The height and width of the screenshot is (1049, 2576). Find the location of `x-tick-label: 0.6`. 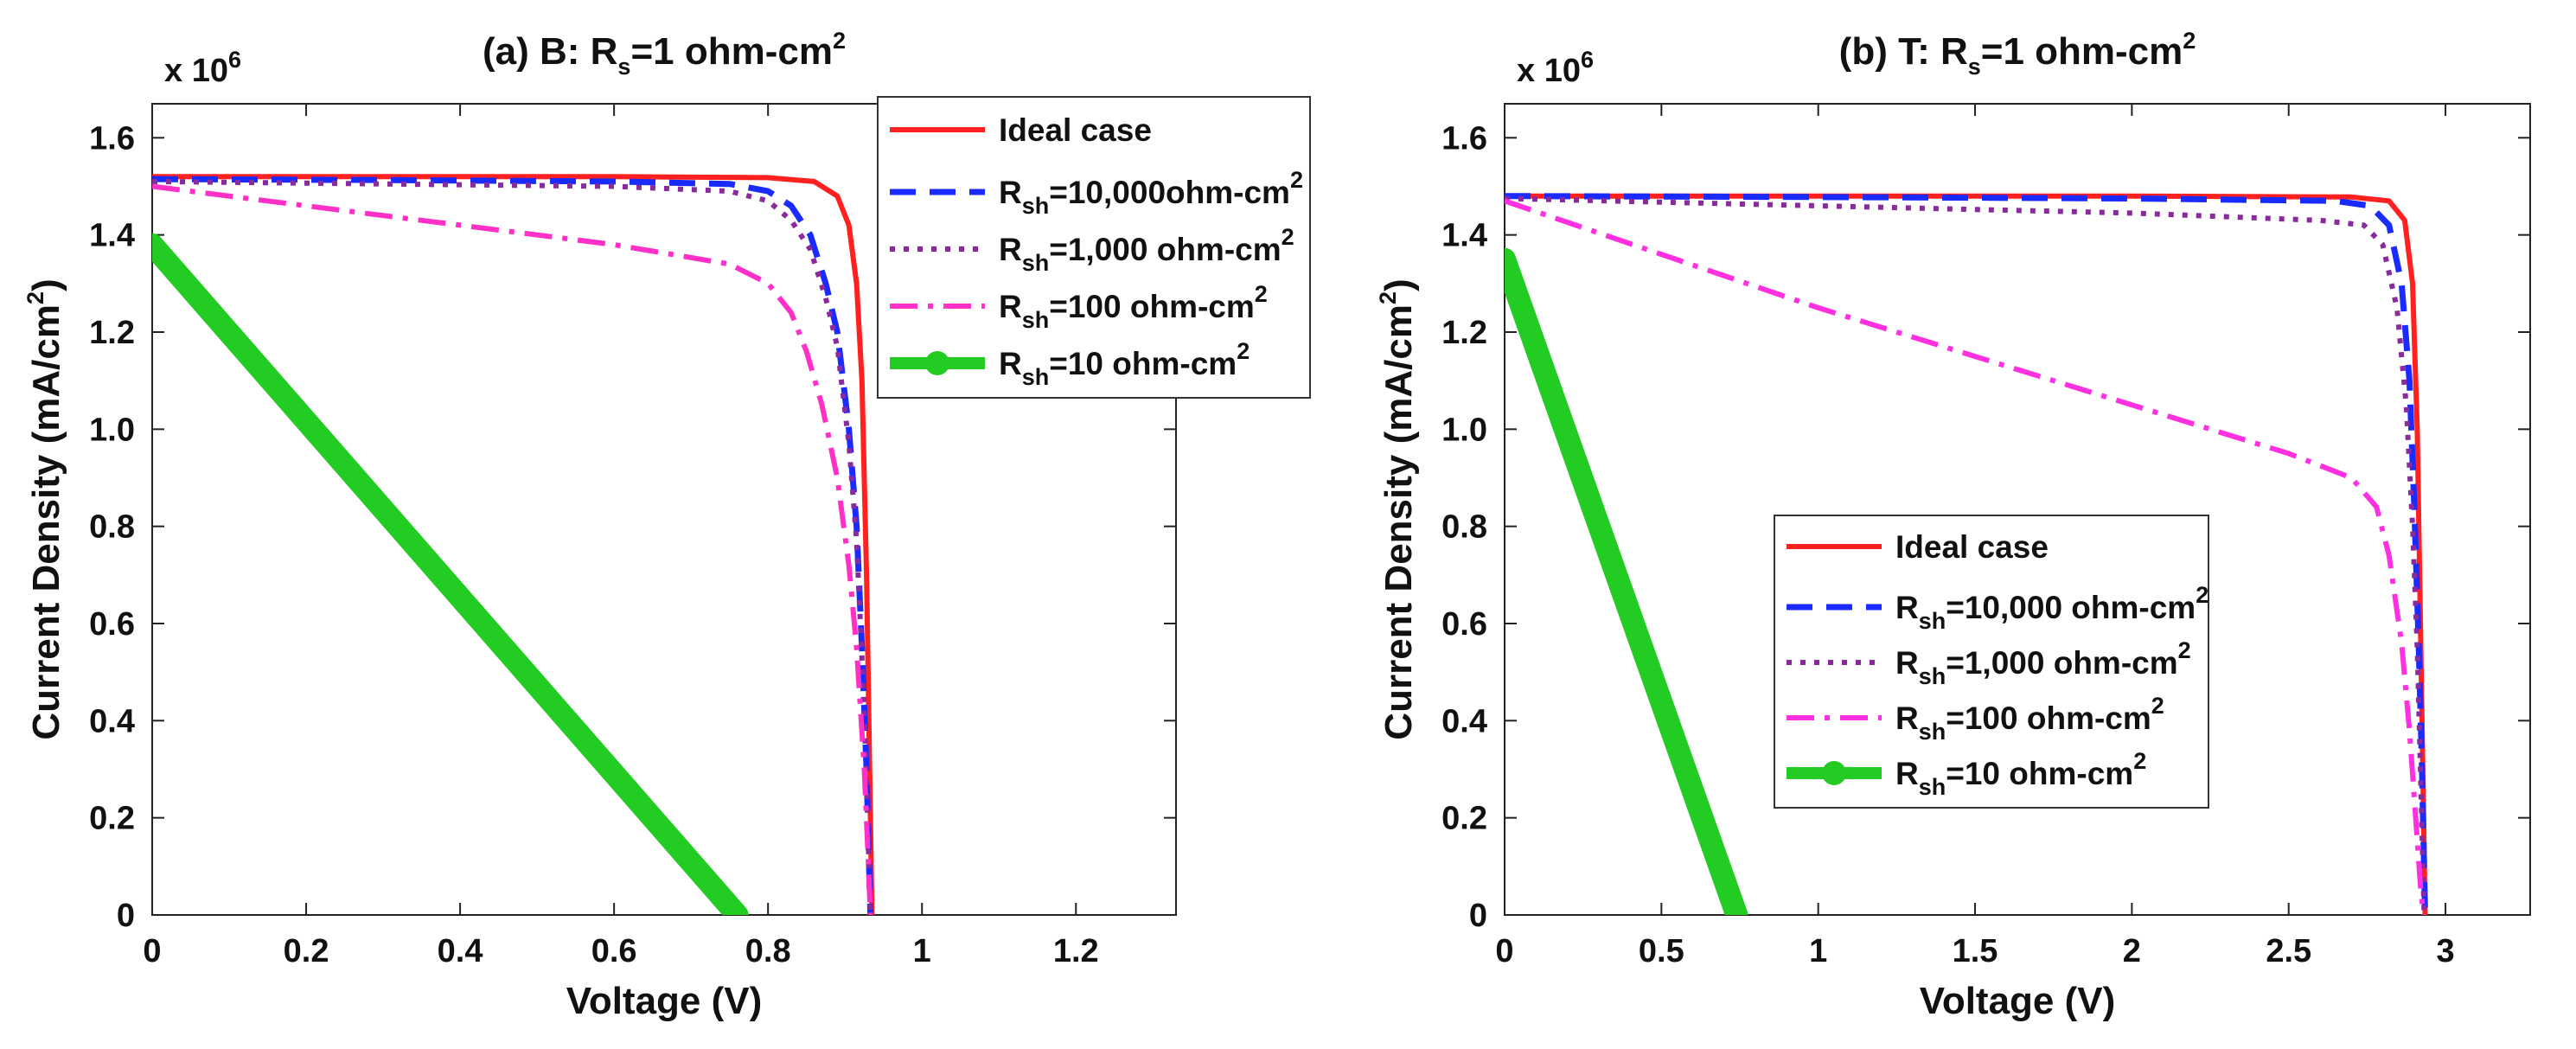

x-tick-label: 0.6 is located at coordinates (614, 951).